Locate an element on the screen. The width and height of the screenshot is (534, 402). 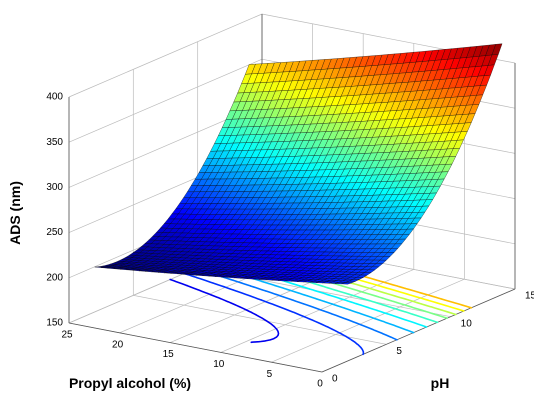
x-axis-title: Propyl alcohol (%) is located at coordinates (130, 383).